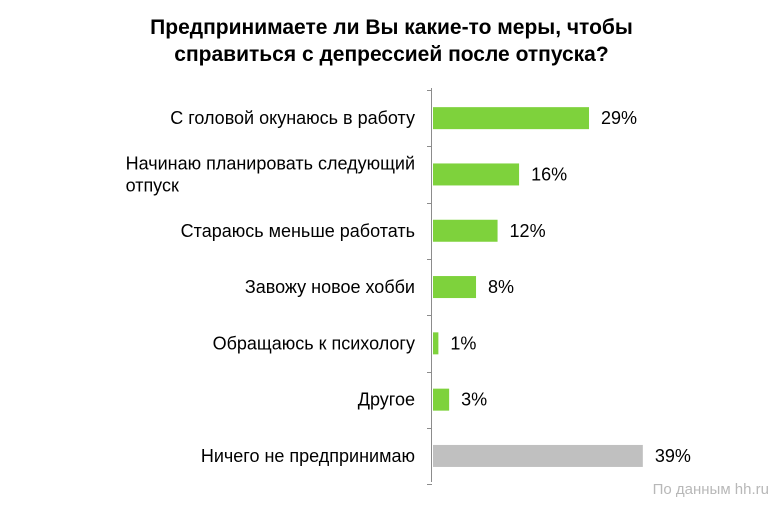  I want to click on source-note: По данным hh.ru, so click(710, 489).